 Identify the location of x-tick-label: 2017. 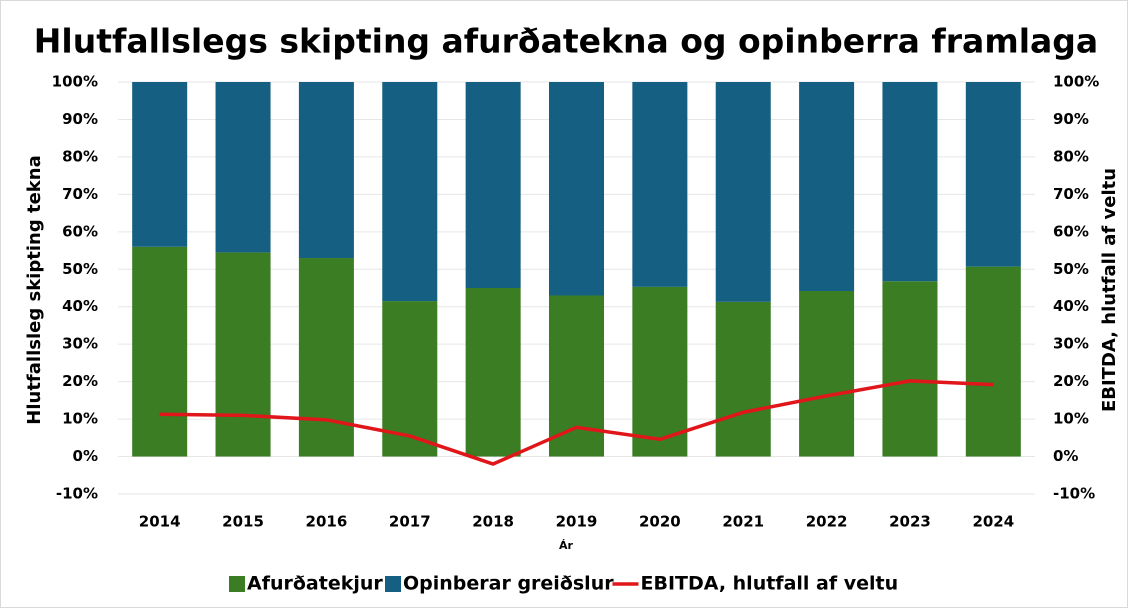
(410, 522).